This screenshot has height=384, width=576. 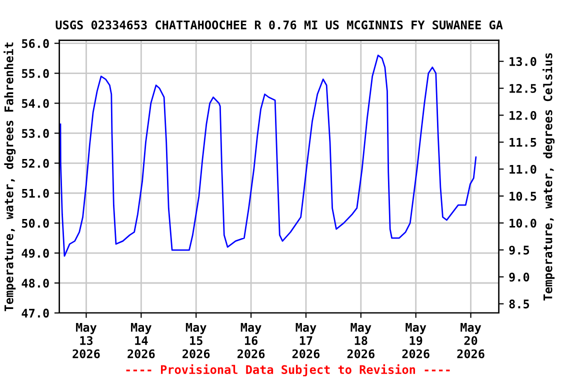 What do you see at coordinates (523, 196) in the screenshot?
I see `y2-tick-label: 10.5` at bounding box center [523, 196].